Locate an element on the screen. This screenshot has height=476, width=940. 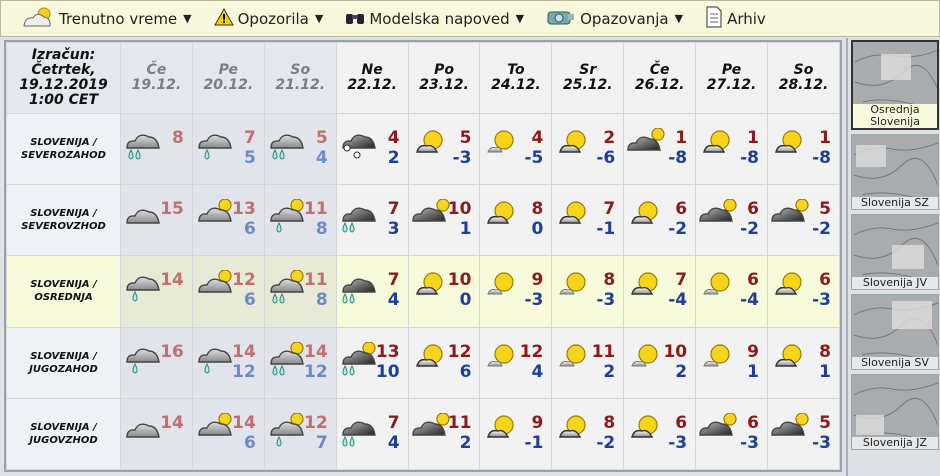
forecast-cell: 12 6 is located at coordinates (444, 362).